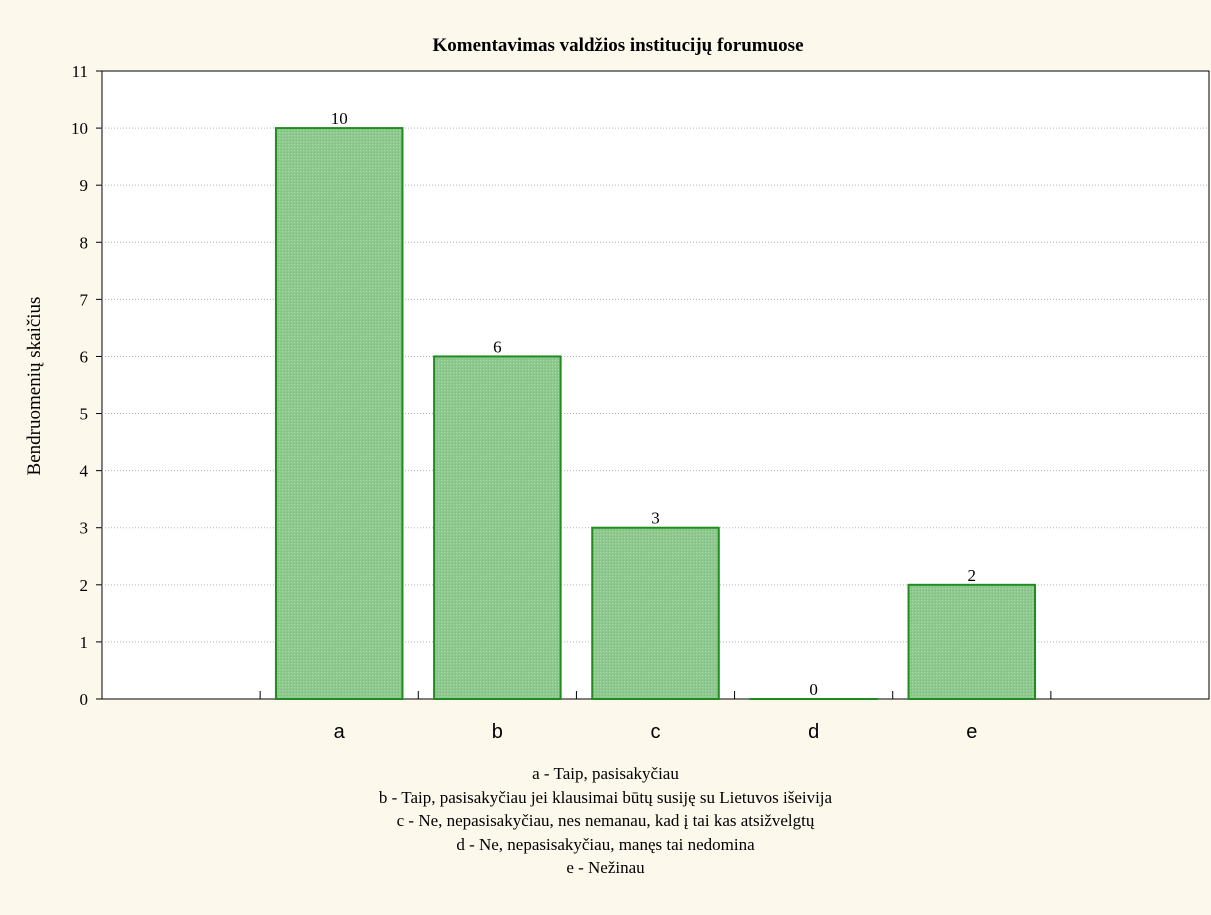  Describe the element at coordinates (972, 575) in the screenshot. I see `data-label-e: 2` at that location.